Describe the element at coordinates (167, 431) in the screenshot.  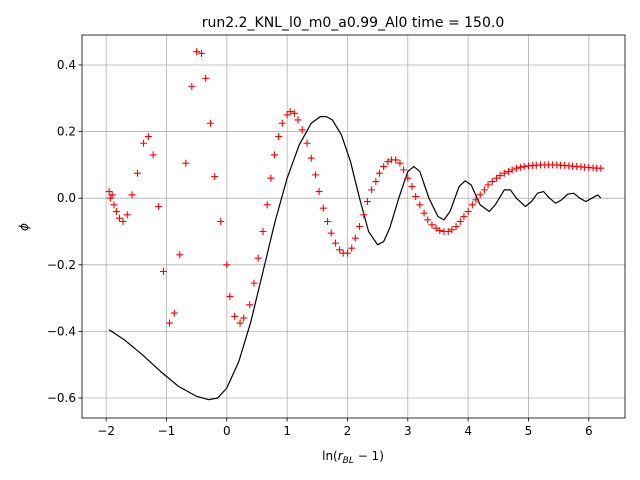
I see `x-tick-label: −1` at that location.